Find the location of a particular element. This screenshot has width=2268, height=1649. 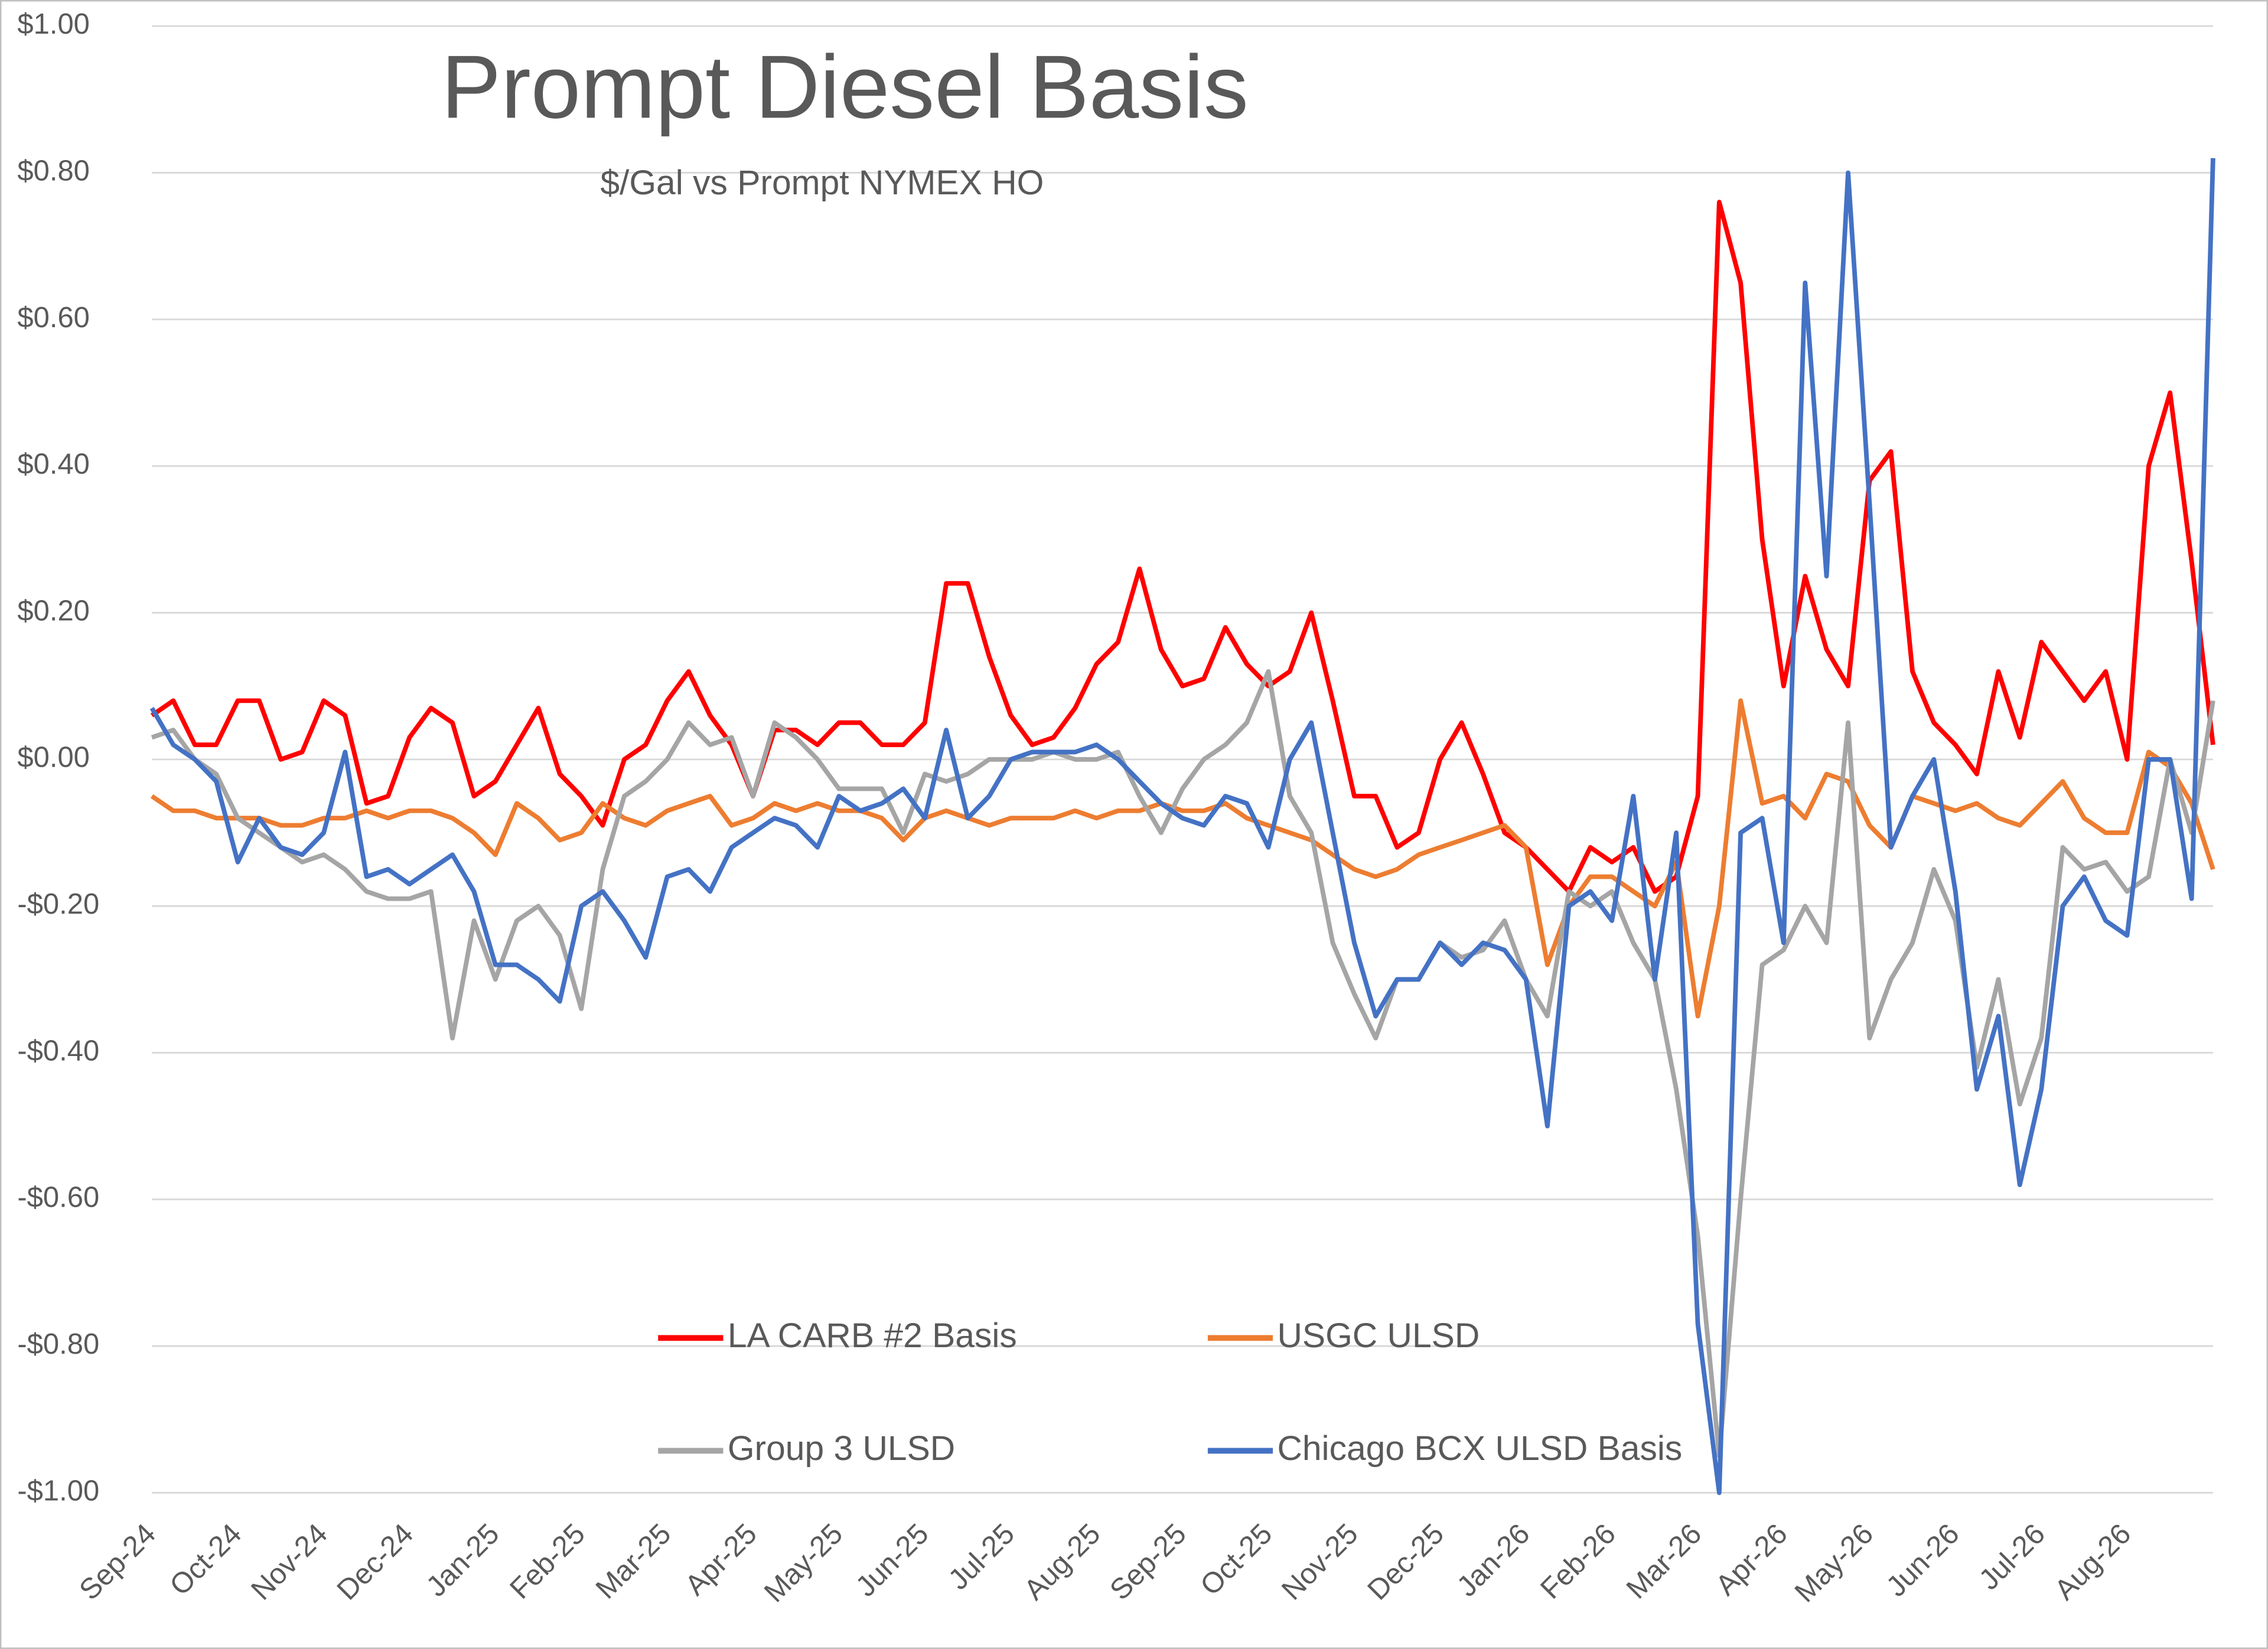

y-tick-label: $1.00 is located at coordinates (53, 24).